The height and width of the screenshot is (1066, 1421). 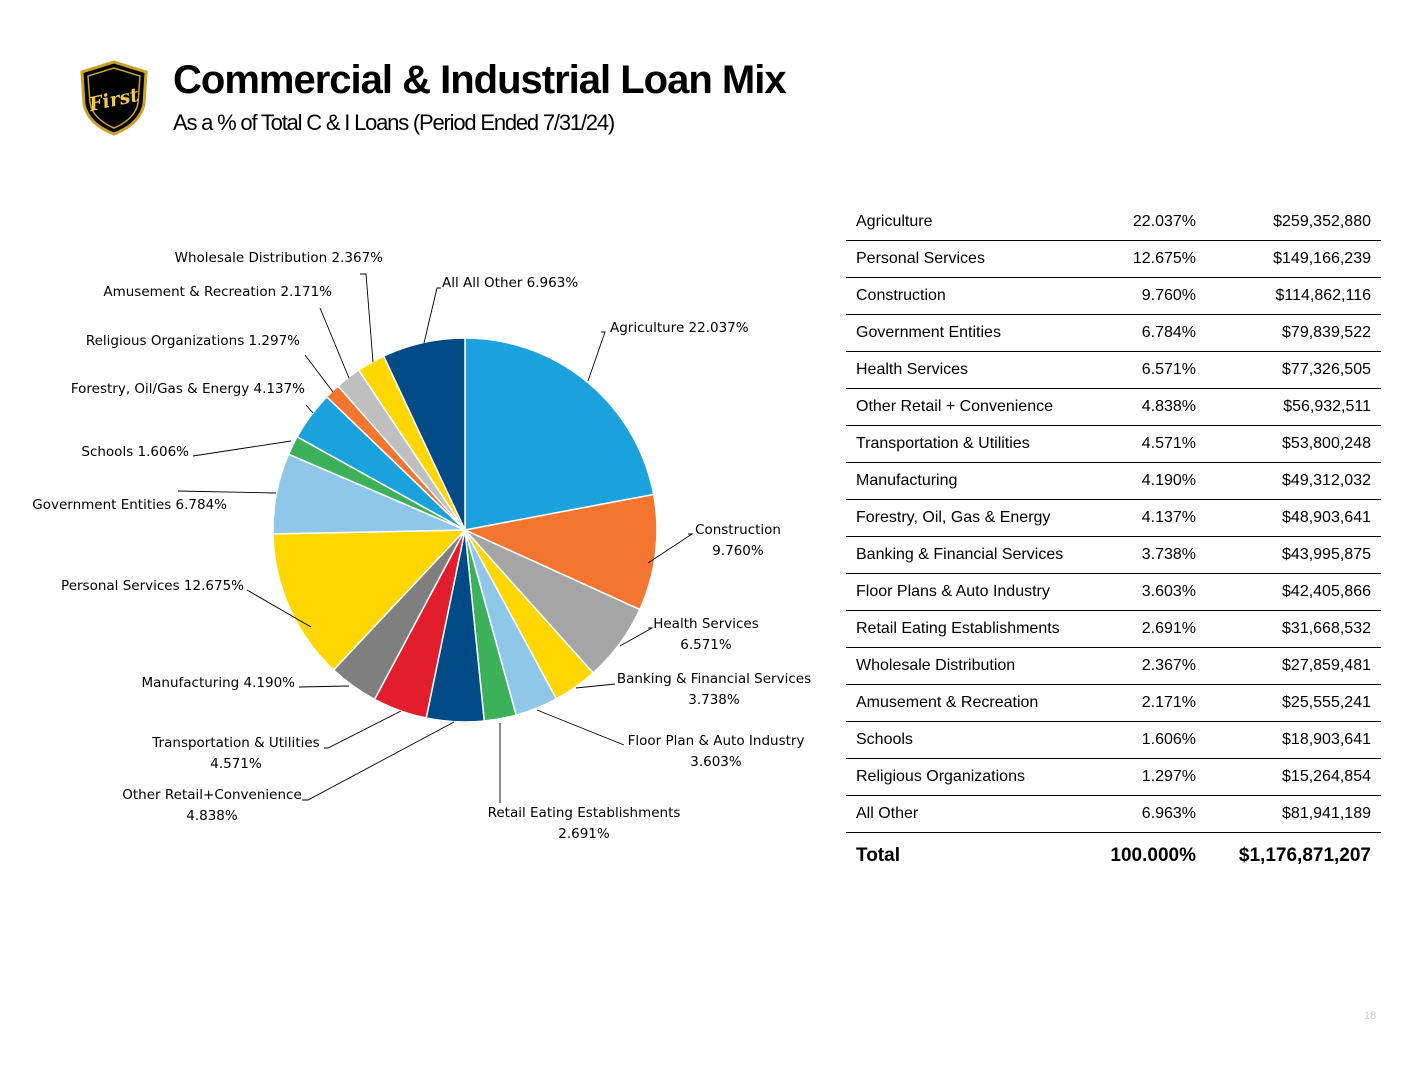 What do you see at coordinates (878, 855) in the screenshot?
I see `total-label: Total` at bounding box center [878, 855].